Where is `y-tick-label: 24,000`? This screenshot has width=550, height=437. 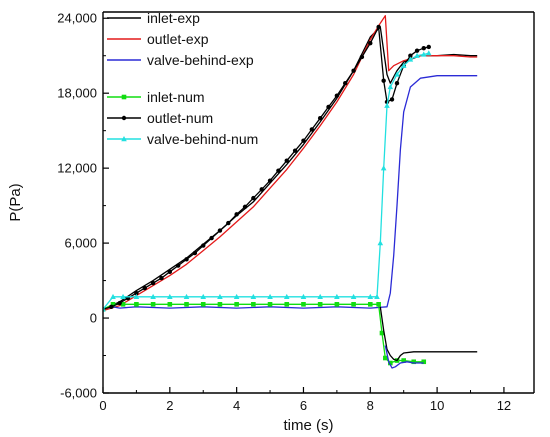
y-tick-label: 24,000 is located at coordinates (77, 18).